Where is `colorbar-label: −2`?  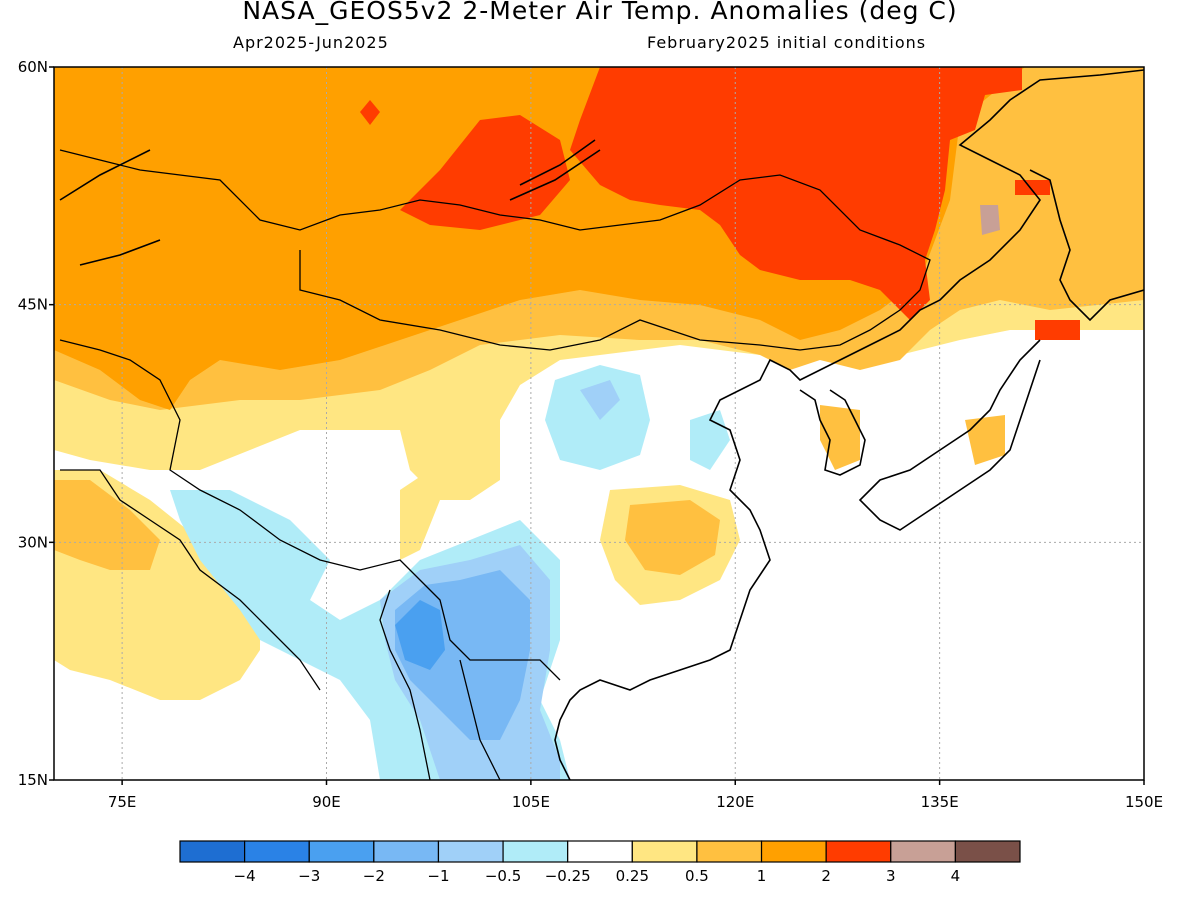 colorbar-label: −2 is located at coordinates (374, 876).